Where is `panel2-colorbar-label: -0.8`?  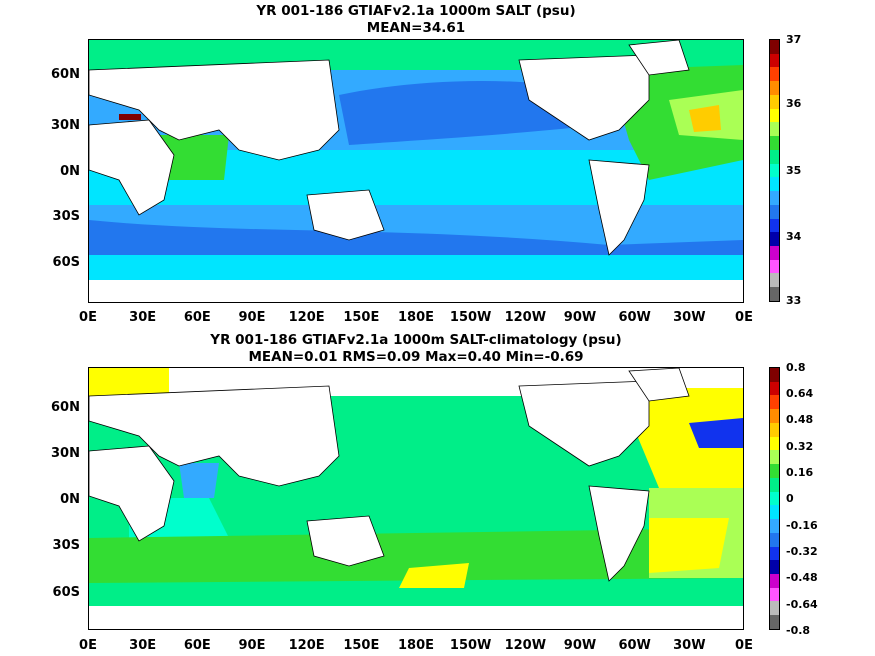 panel2-colorbar-label: -0.8 is located at coordinates (798, 630).